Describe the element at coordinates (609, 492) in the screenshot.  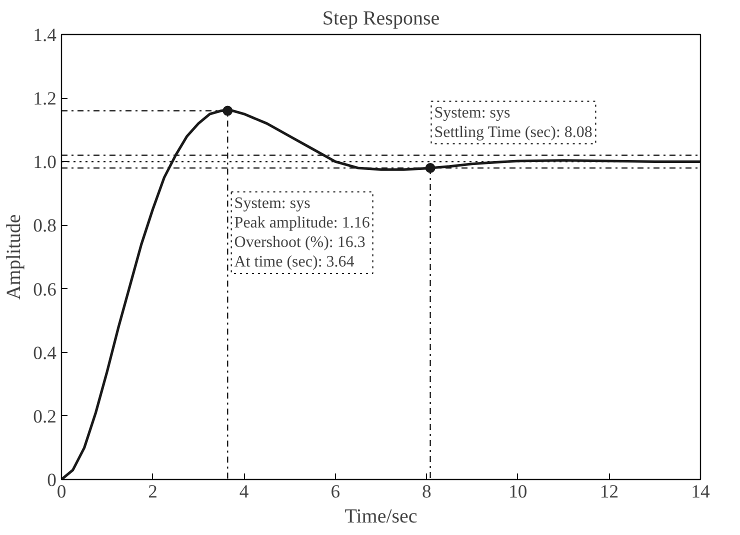
I see `x-tick-label: 12` at that location.